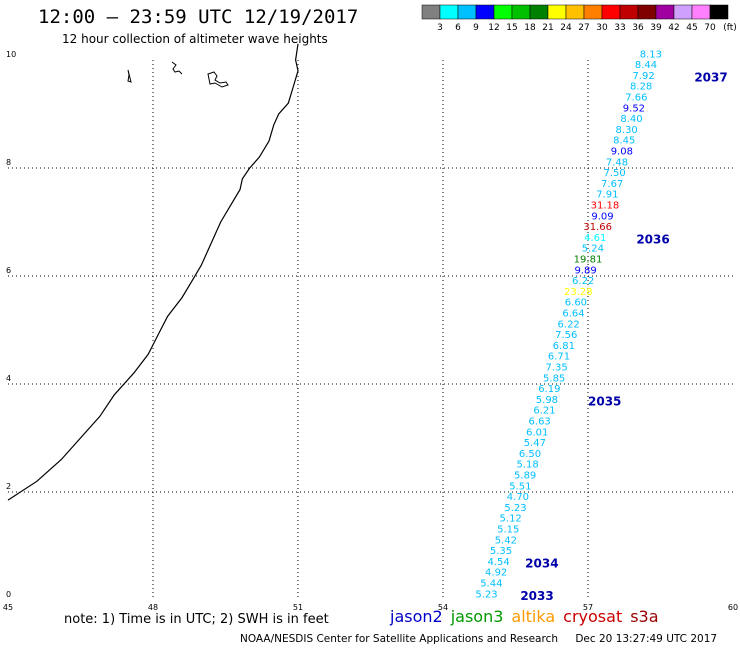 The width and height of the screenshot is (740, 650). I want to click on swh-value: 5.23, so click(515, 508).